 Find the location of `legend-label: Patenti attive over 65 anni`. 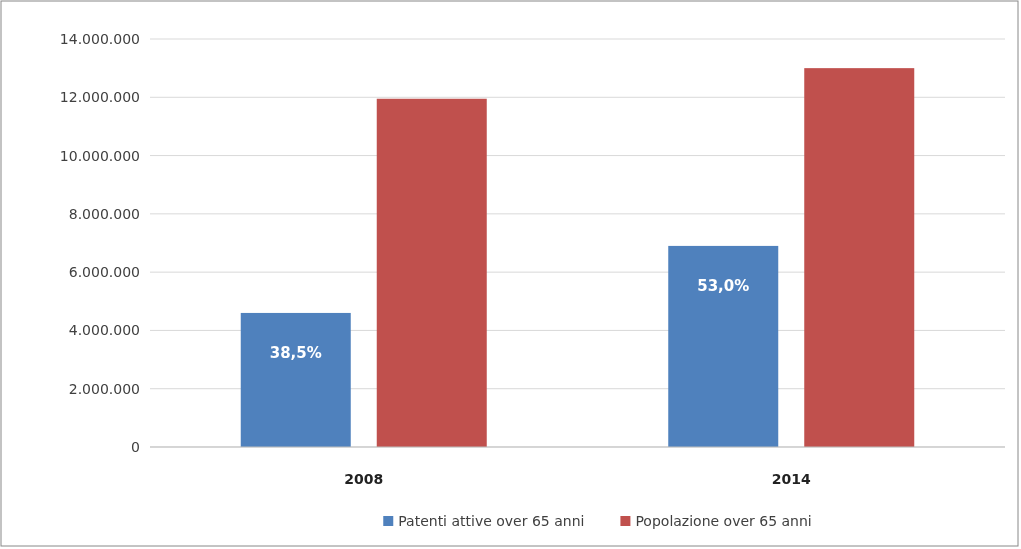

legend-label: Patenti attive over 65 anni is located at coordinates (491, 521).